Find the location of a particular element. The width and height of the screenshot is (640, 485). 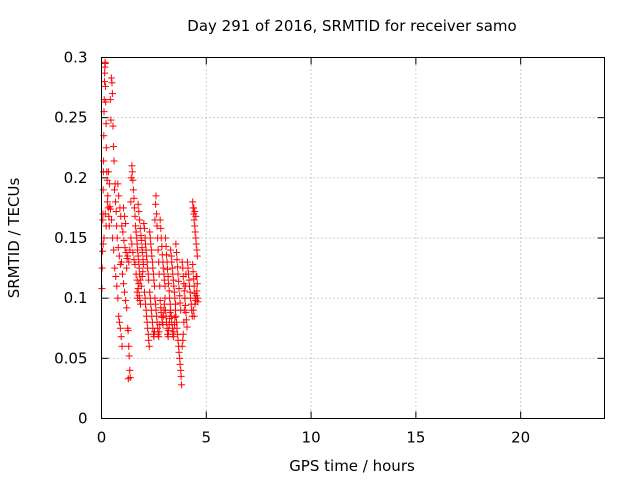

x-tick-label: 5 is located at coordinates (207, 438).